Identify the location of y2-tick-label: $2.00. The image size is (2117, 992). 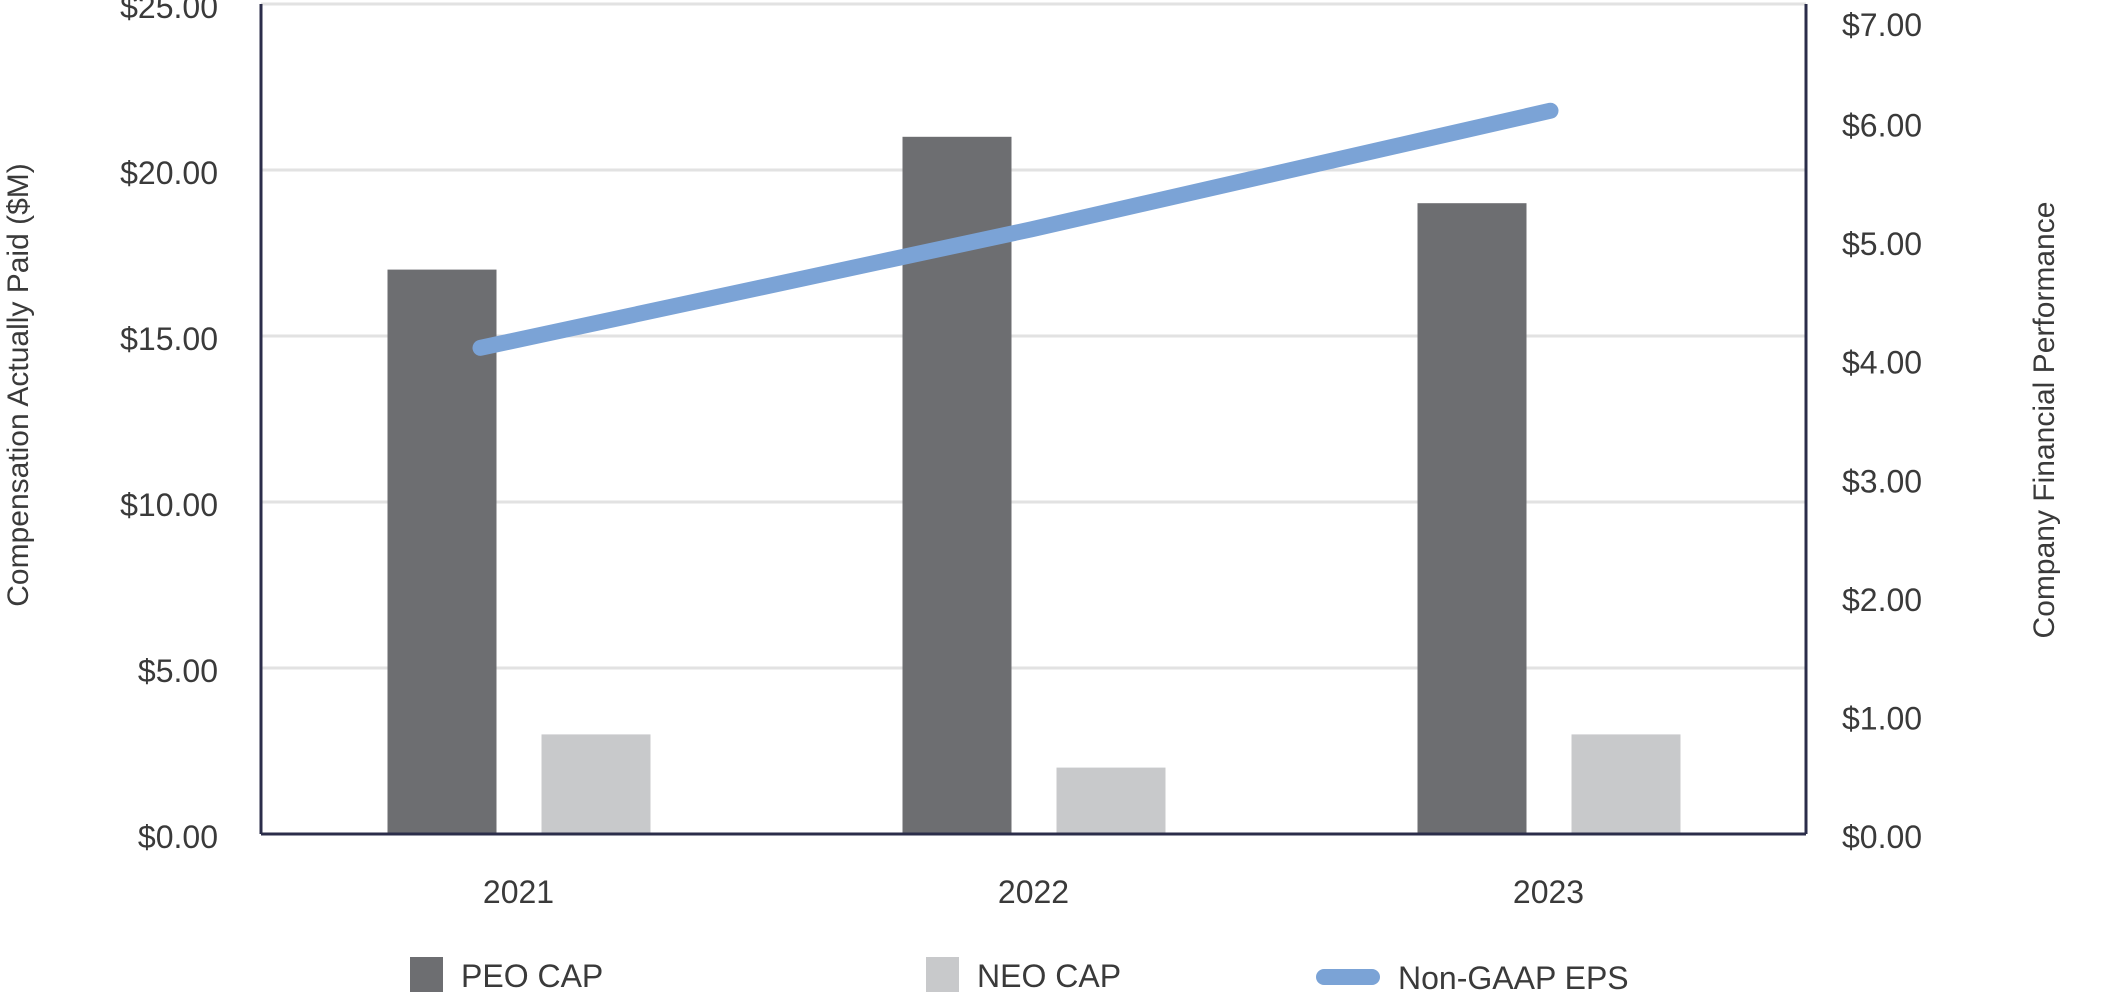
(1882, 600).